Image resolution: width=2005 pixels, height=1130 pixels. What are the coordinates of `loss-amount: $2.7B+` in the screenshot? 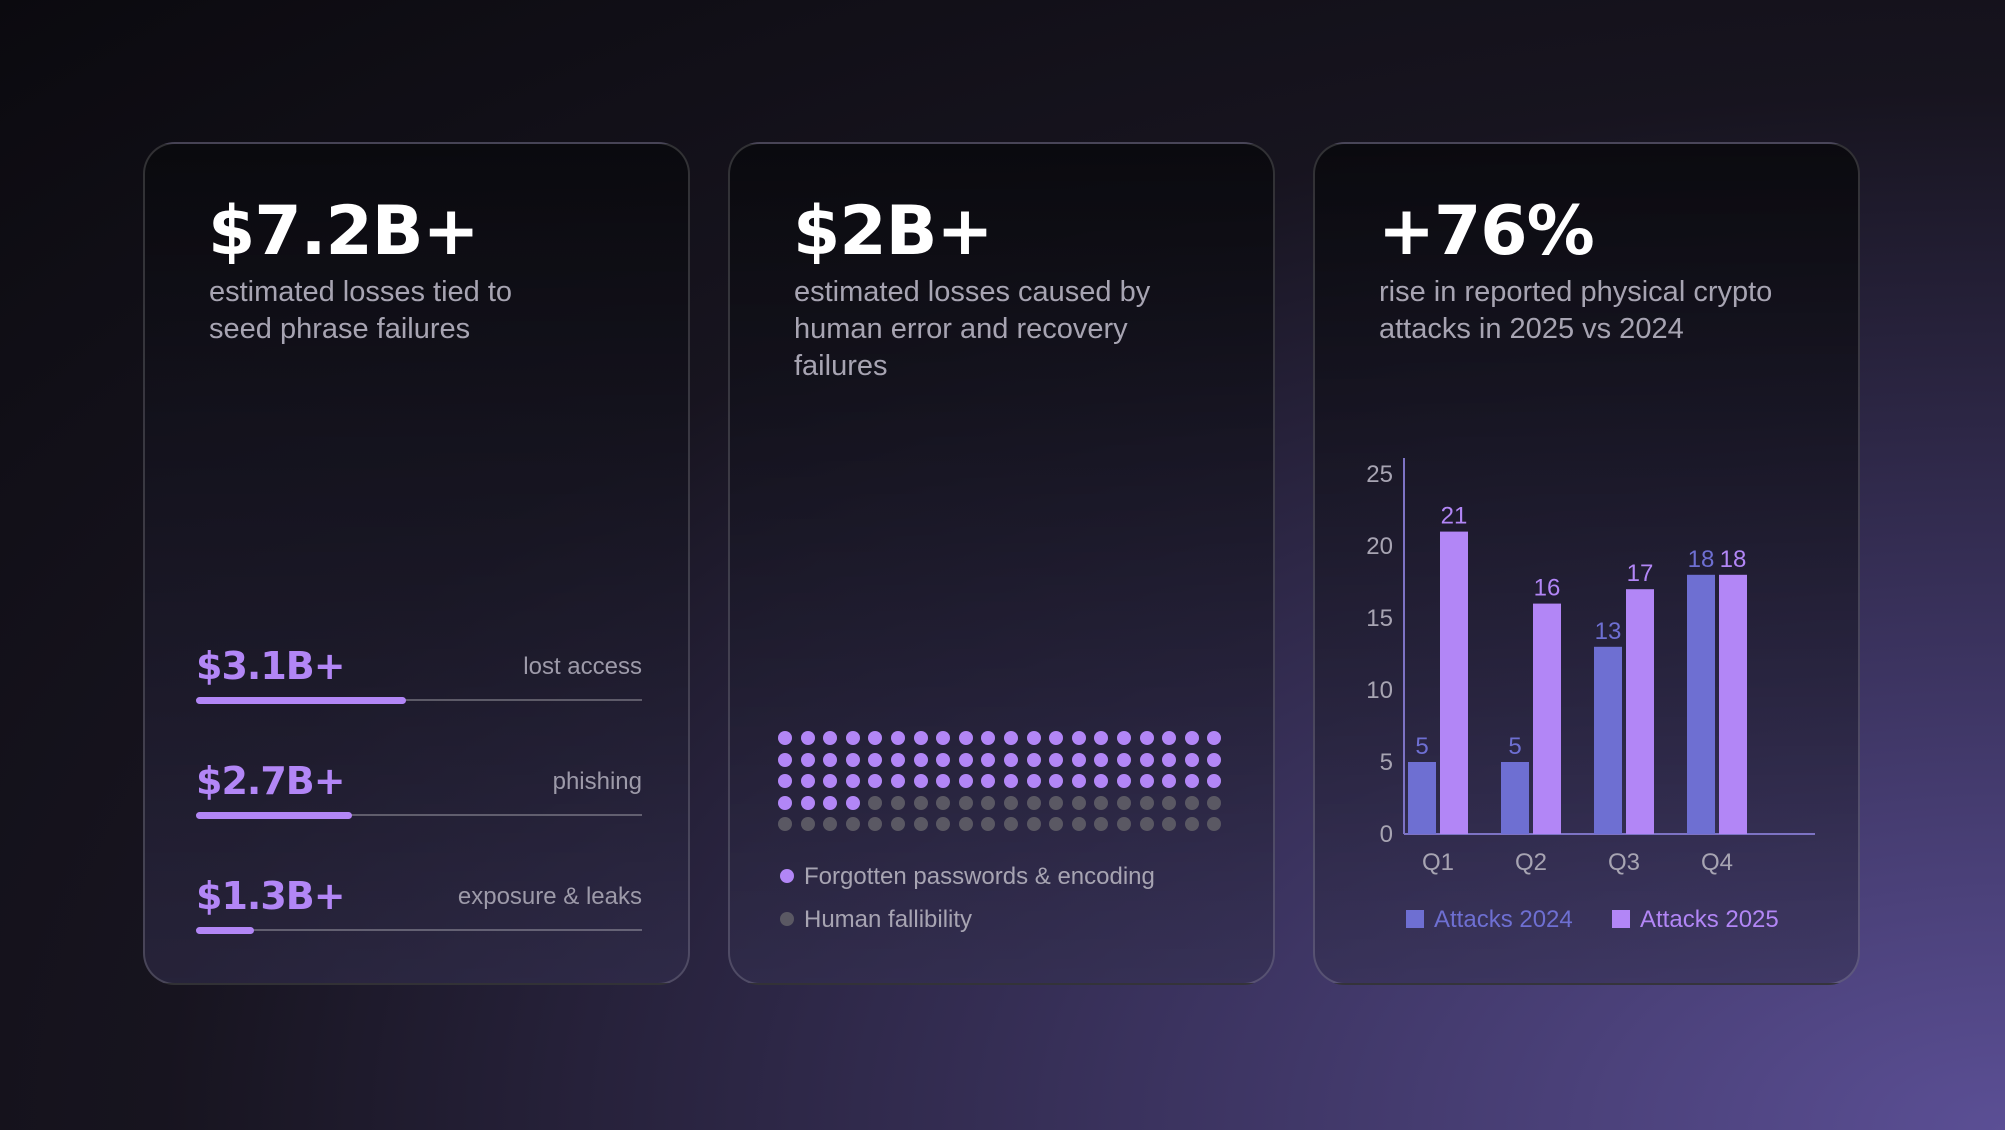 It's located at (271, 781).